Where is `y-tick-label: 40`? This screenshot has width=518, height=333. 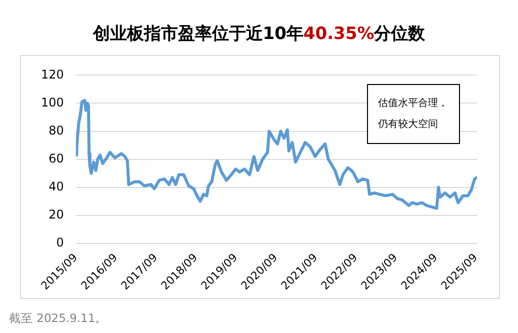
y-tick-label: 40 is located at coordinates (56, 186).